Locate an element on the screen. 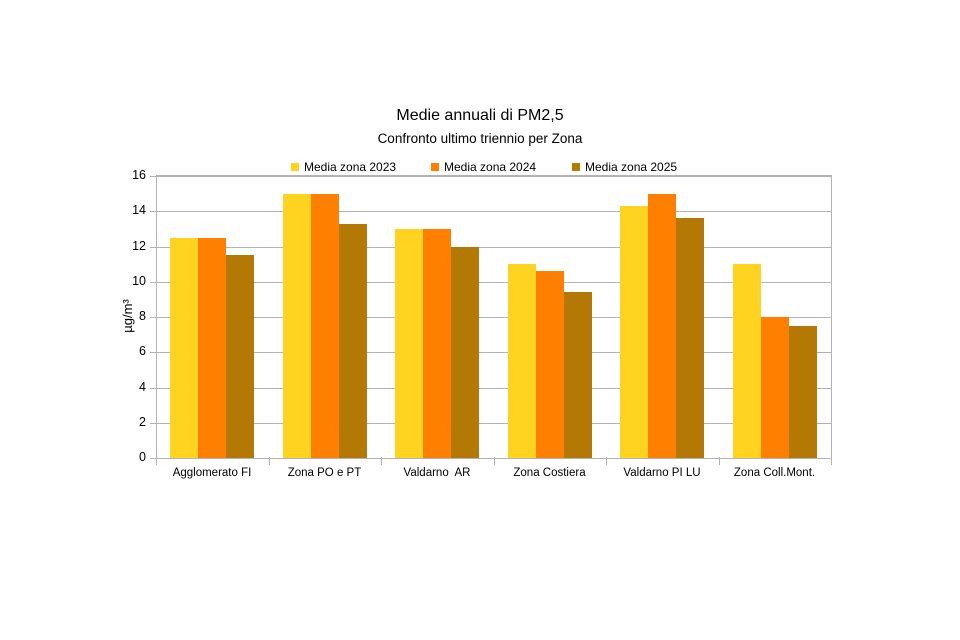 This screenshot has width=960, height=640. x-category-label: Valdarno AR is located at coordinates (437, 473).